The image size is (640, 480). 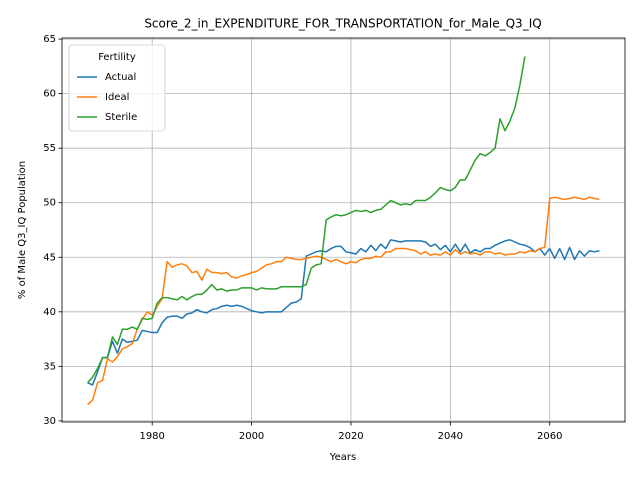 What do you see at coordinates (120, 77) in the screenshot?
I see `legend-label: Actual` at bounding box center [120, 77].